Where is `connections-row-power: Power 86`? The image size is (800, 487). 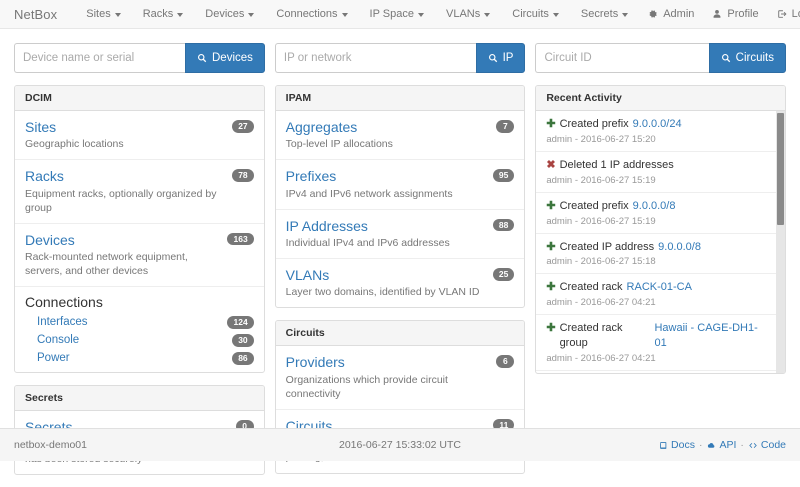 connections-row-power: Power 86 is located at coordinates (139, 360).